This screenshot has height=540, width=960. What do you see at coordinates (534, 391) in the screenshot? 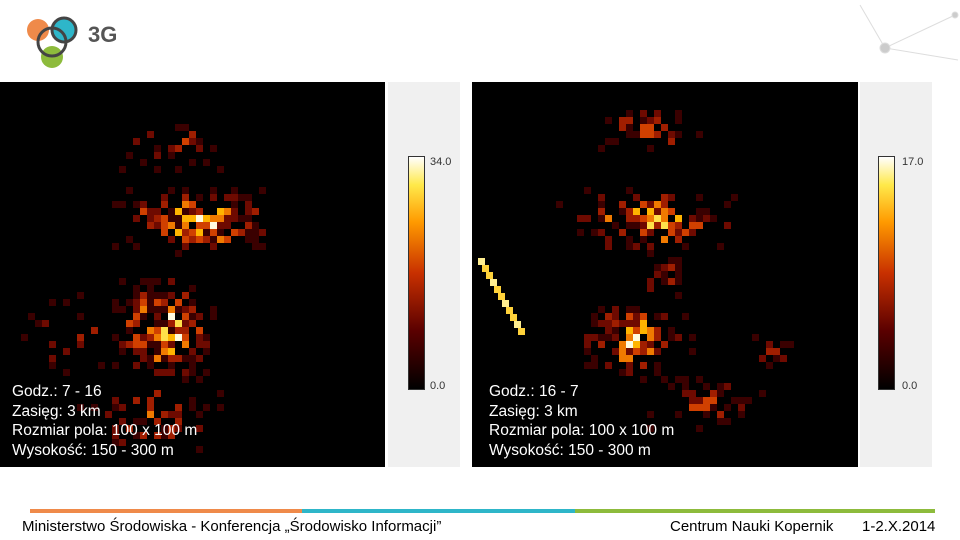
I see `caption-line: Godz.: 16 - 7` at bounding box center [534, 391].